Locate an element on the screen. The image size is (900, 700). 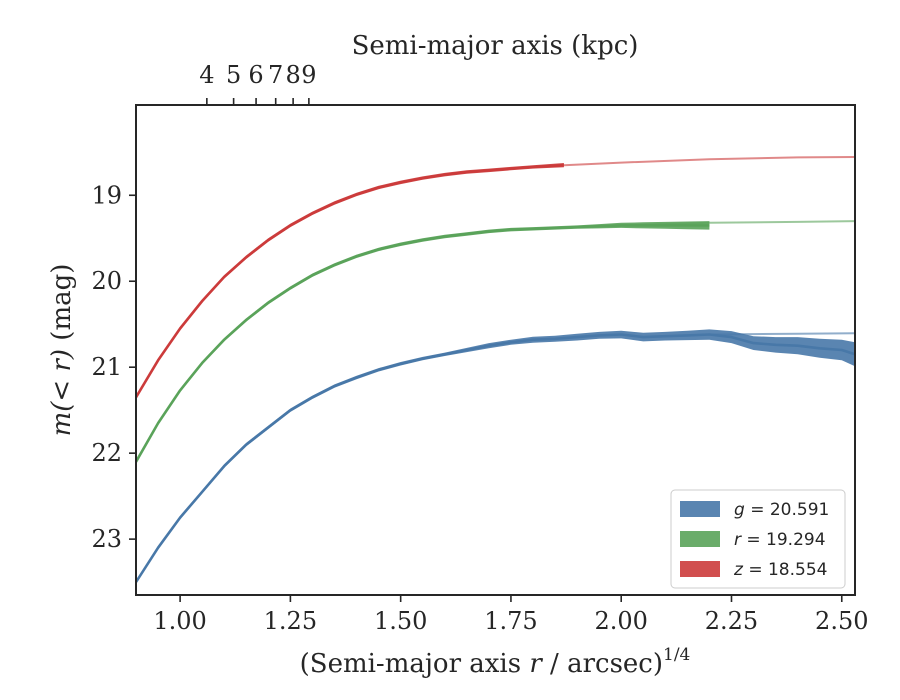
series-z-extrapolation is located at coordinates (709, 161).